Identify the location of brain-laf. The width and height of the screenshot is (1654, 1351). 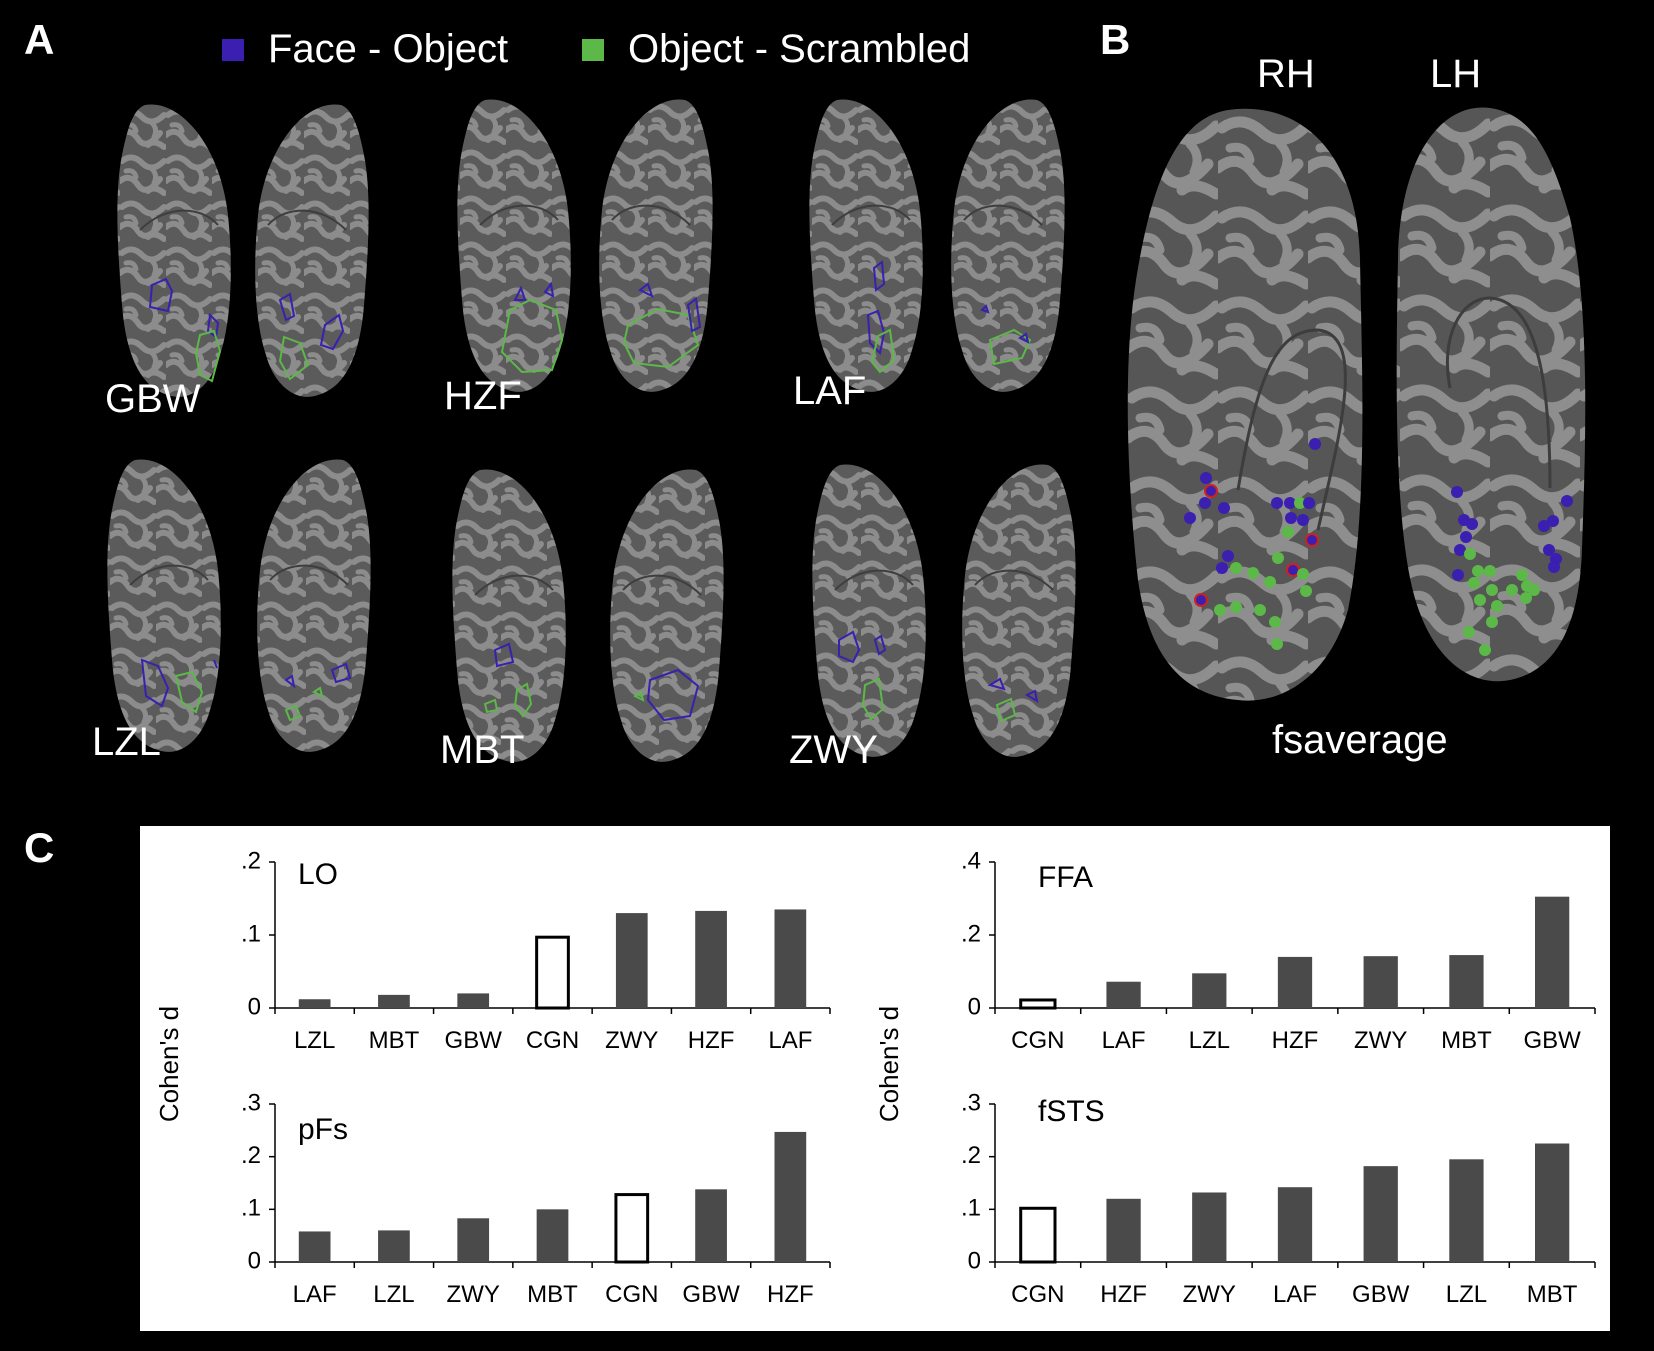
(937, 245).